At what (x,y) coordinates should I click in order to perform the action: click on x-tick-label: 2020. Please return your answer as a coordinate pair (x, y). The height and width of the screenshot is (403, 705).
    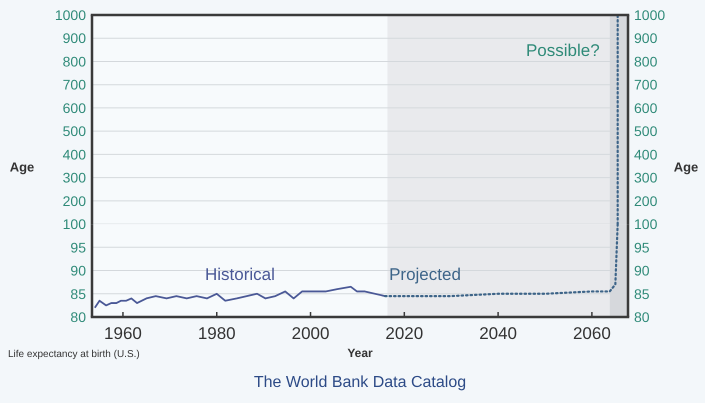
    Looking at the image, I should click on (404, 333).